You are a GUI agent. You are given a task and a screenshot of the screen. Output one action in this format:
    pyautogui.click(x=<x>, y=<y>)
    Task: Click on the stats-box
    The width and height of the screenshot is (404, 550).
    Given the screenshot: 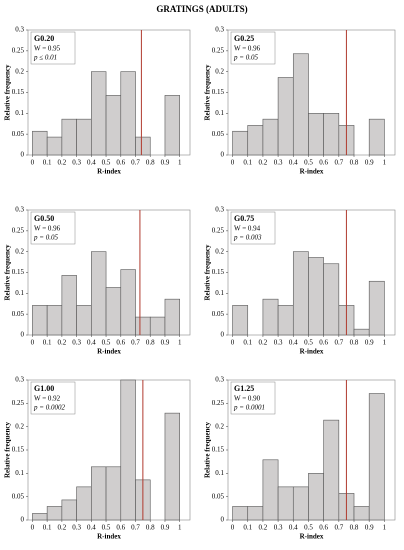 What is the action you would take?
    pyautogui.click(x=53, y=398)
    